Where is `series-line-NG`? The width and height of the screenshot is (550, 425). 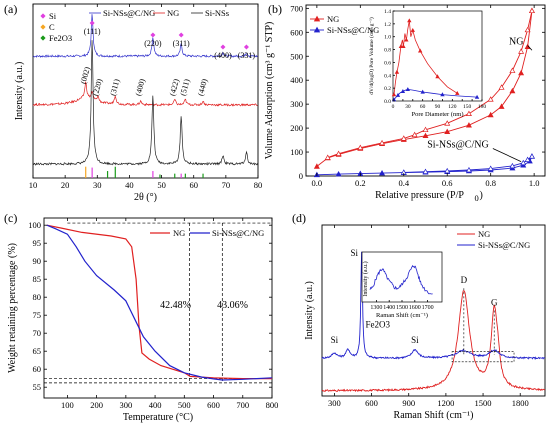
series-line-NG is located at coordinates (145, 94).